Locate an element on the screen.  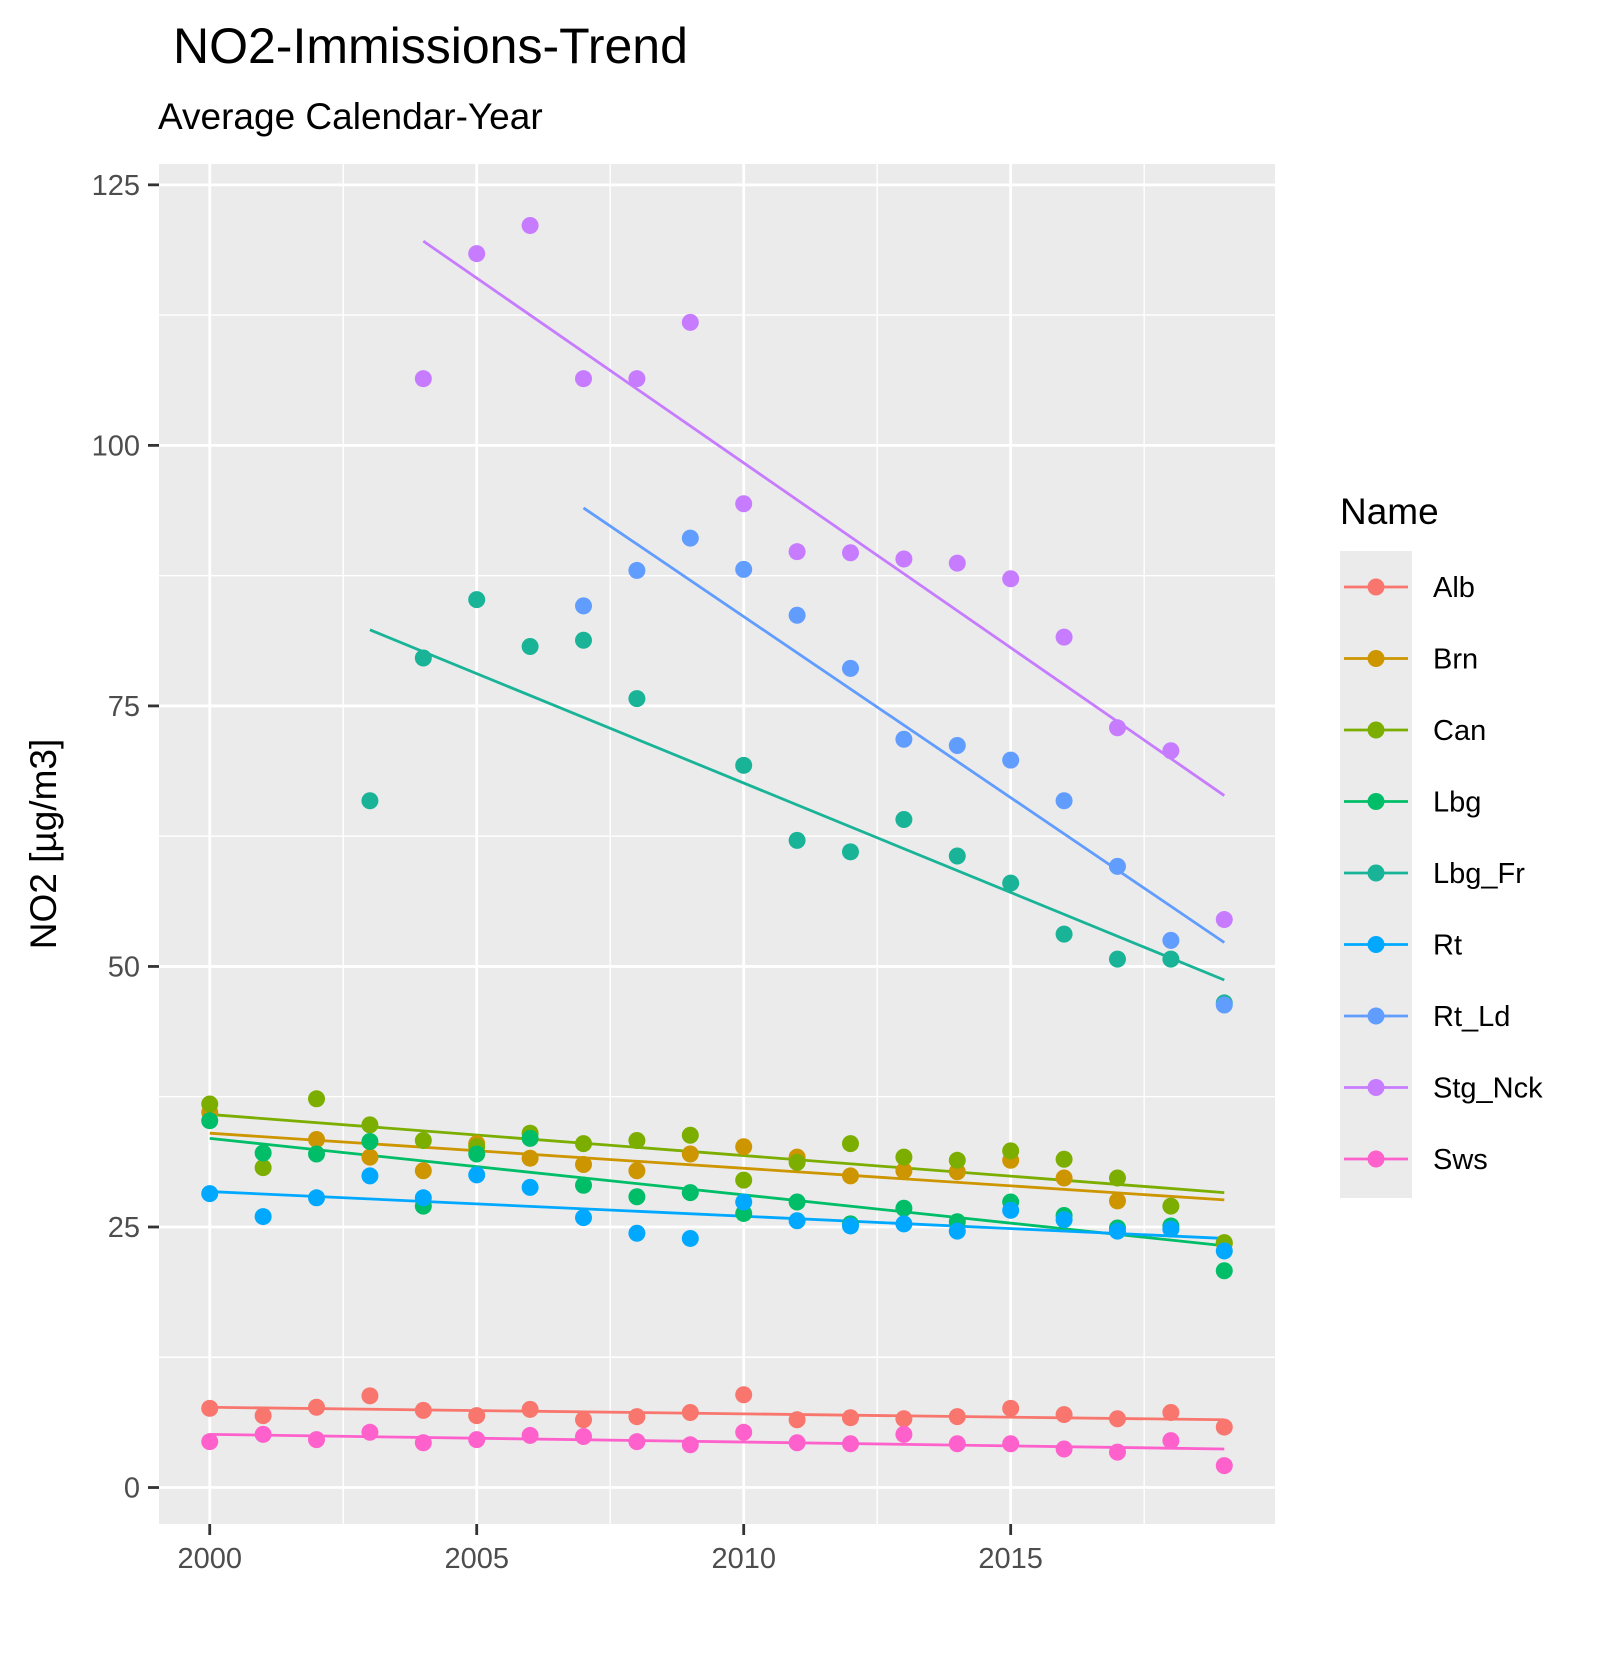
legend-items: Alb Brn Can Lbg Lbg_Fr Rt Rt_Ld Stg_Nck Sws is located at coordinates (1443, 874).